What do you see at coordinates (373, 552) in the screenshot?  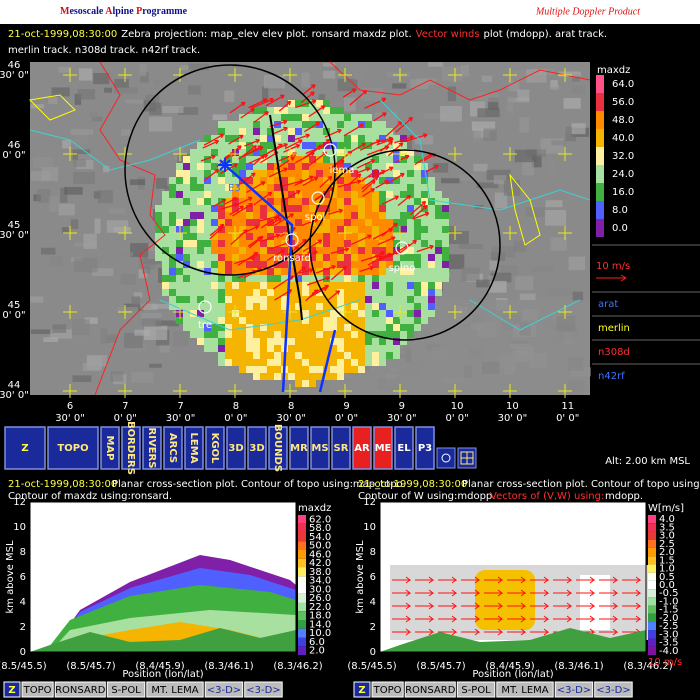 I see `y-tick-label: 8` at bounding box center [373, 552].